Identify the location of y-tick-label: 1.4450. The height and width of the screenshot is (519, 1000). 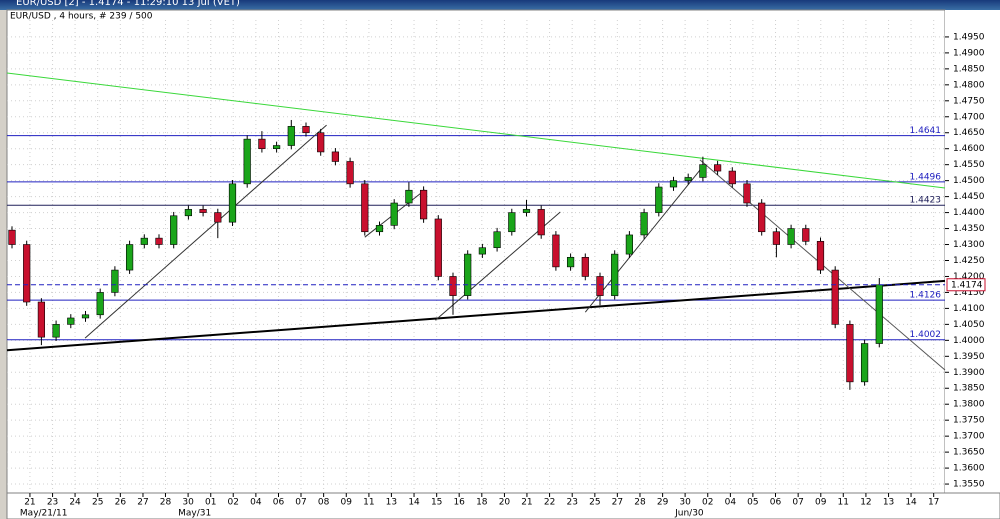
(969, 197).